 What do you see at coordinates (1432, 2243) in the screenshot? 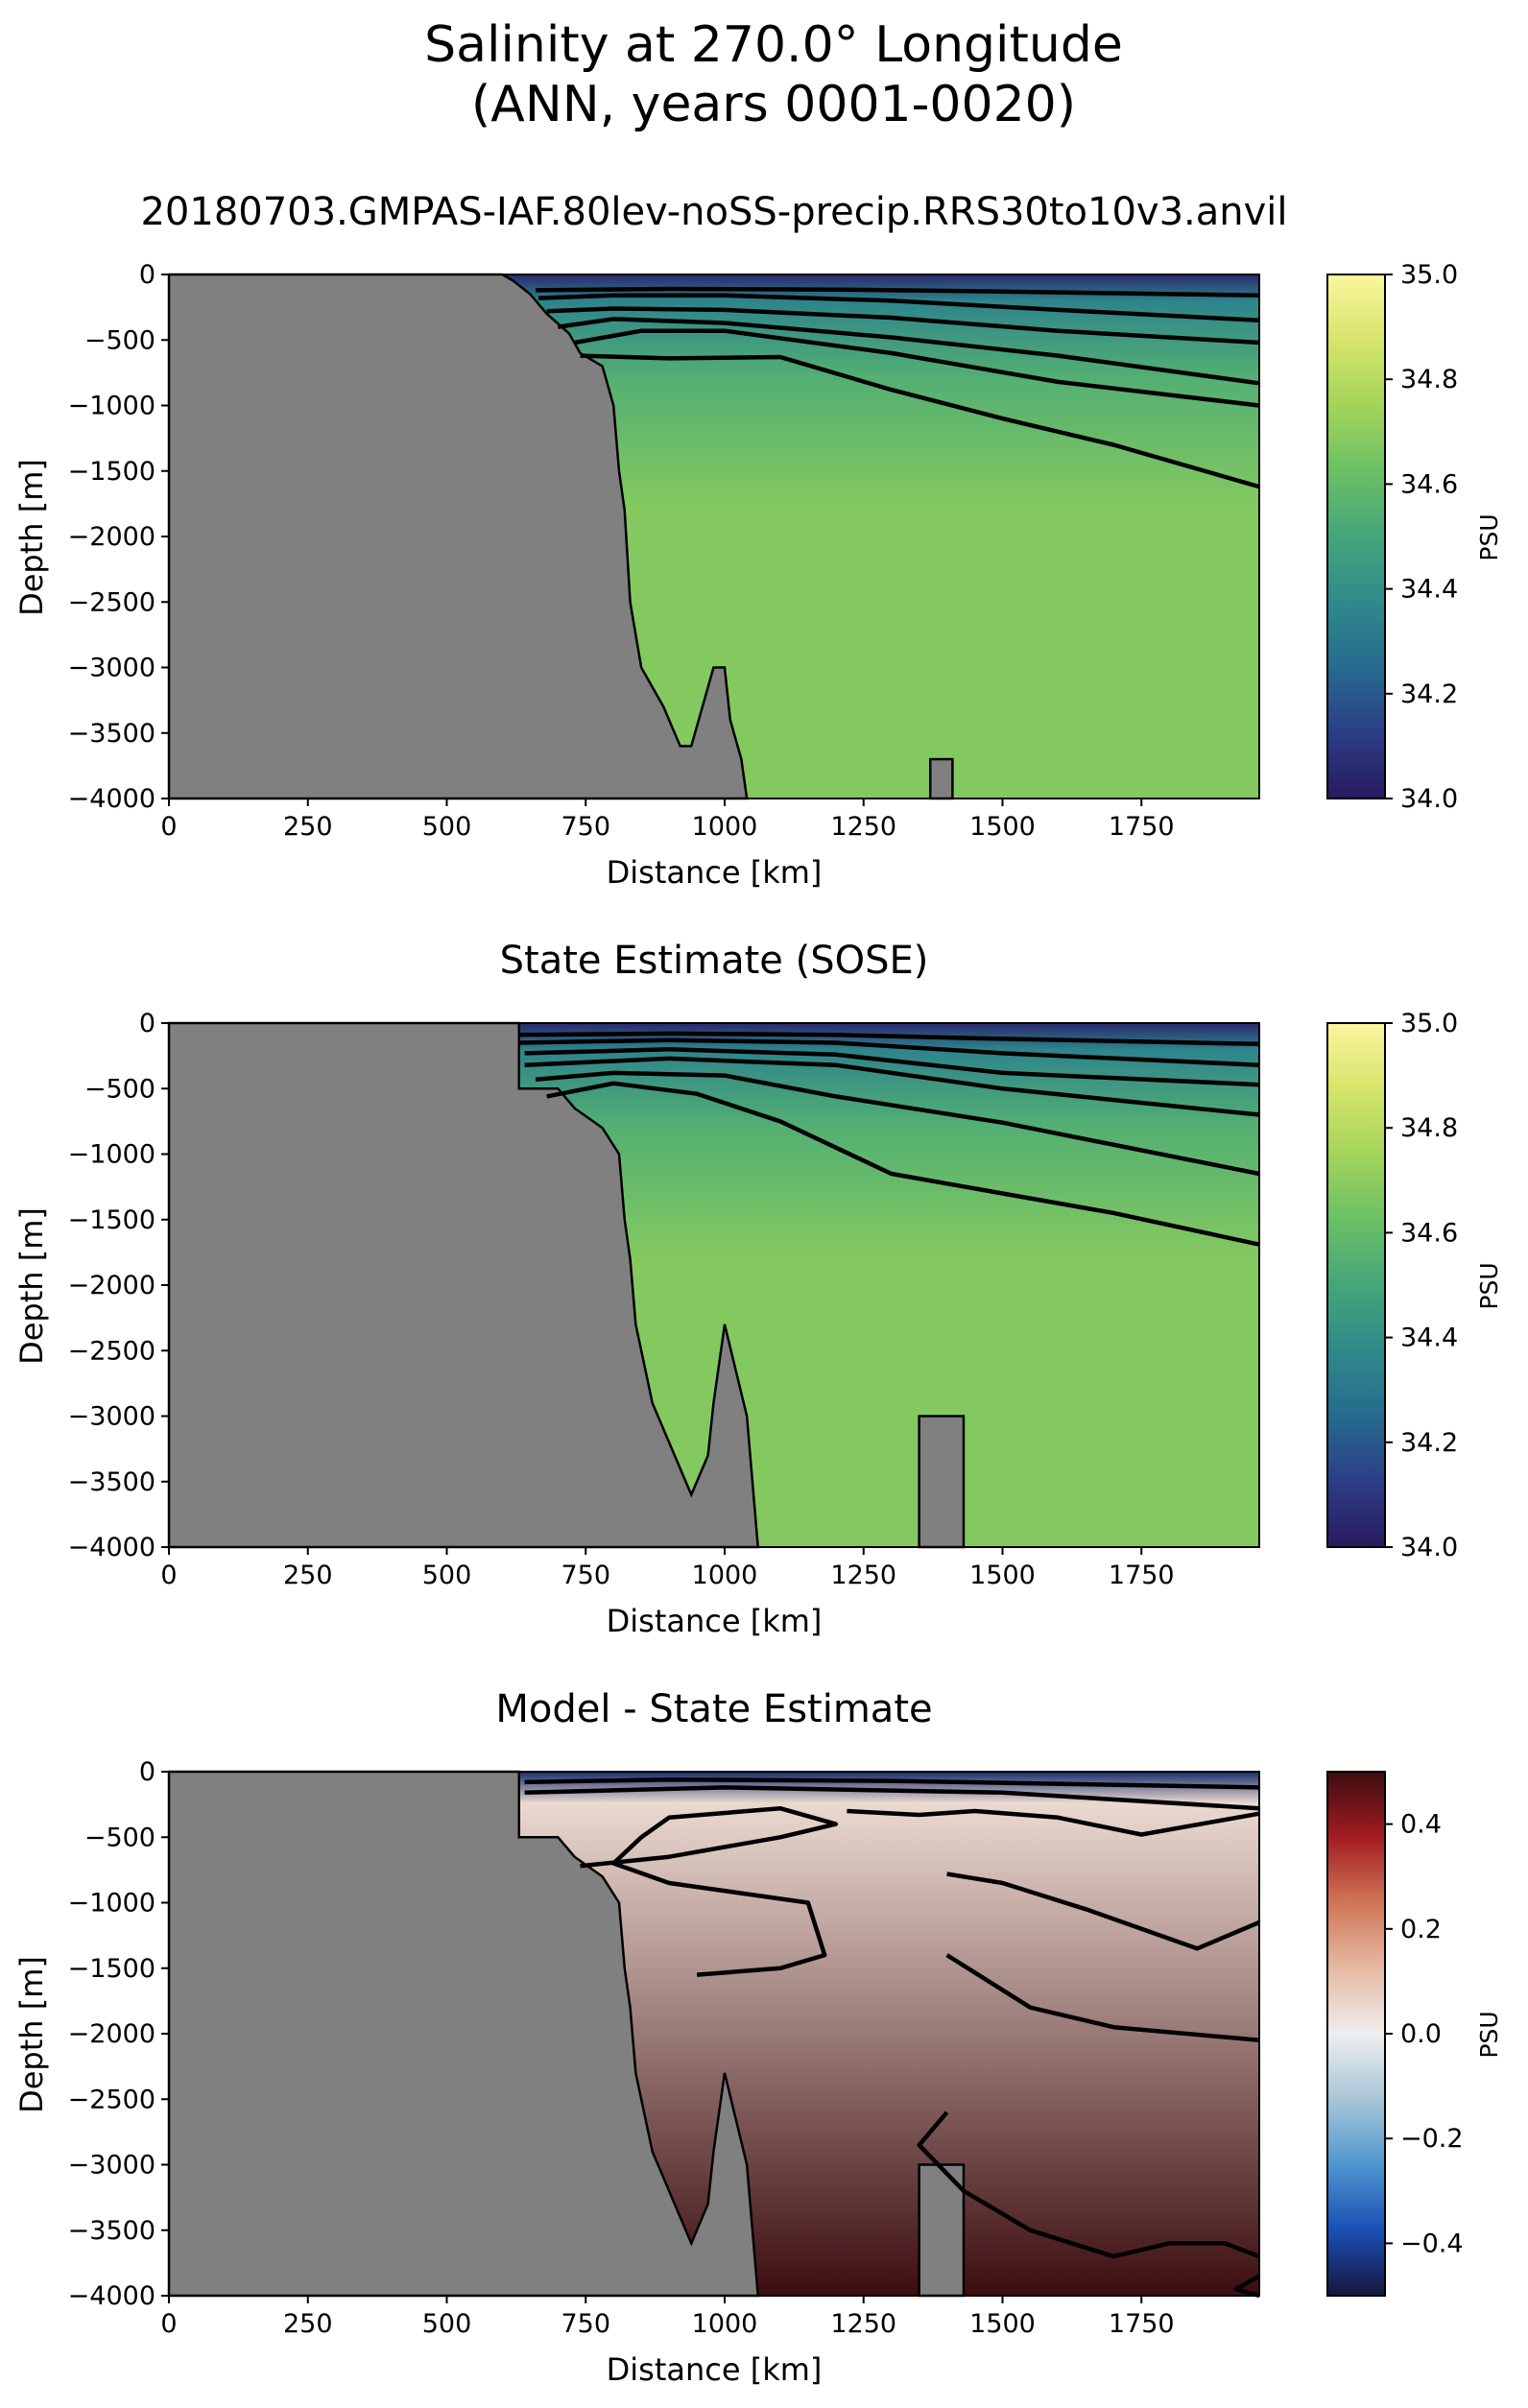
I see `colorbar-tick-label-difference: −0.4` at bounding box center [1432, 2243].